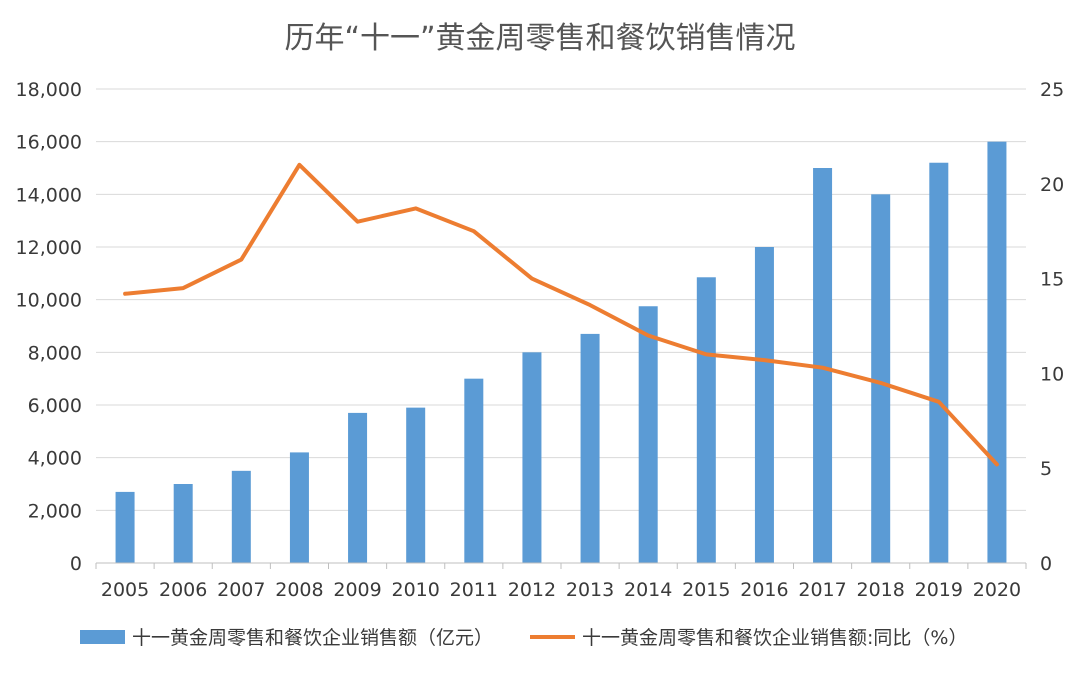  Describe the element at coordinates (416, 590) in the screenshot. I see `x-tick-label: 2010` at that location.